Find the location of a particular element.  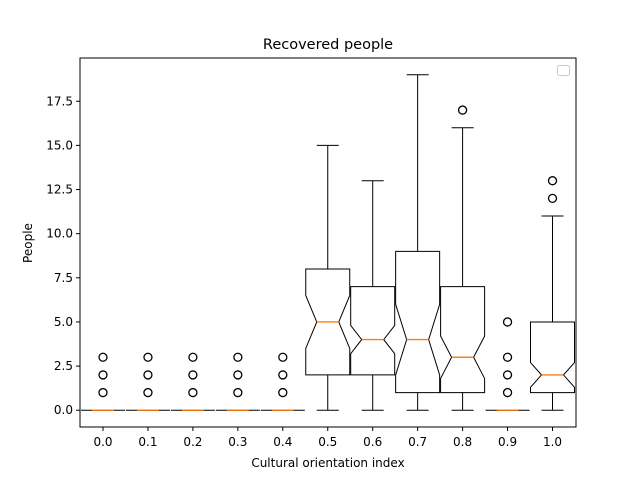

y-tick-label: 2.5 is located at coordinates (63, 366).